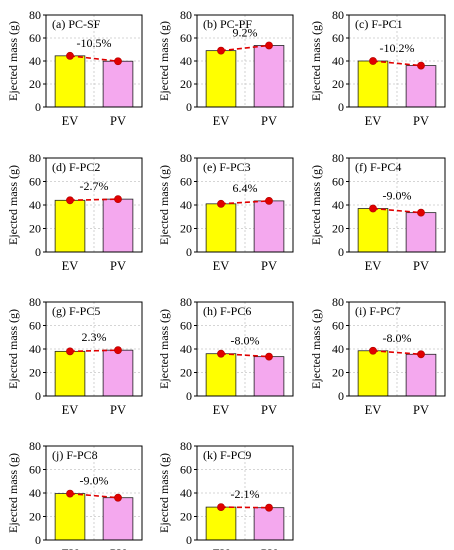 This screenshot has height=550, width=454. I want to click on panel-label: (k) F-PC9, so click(227, 455).